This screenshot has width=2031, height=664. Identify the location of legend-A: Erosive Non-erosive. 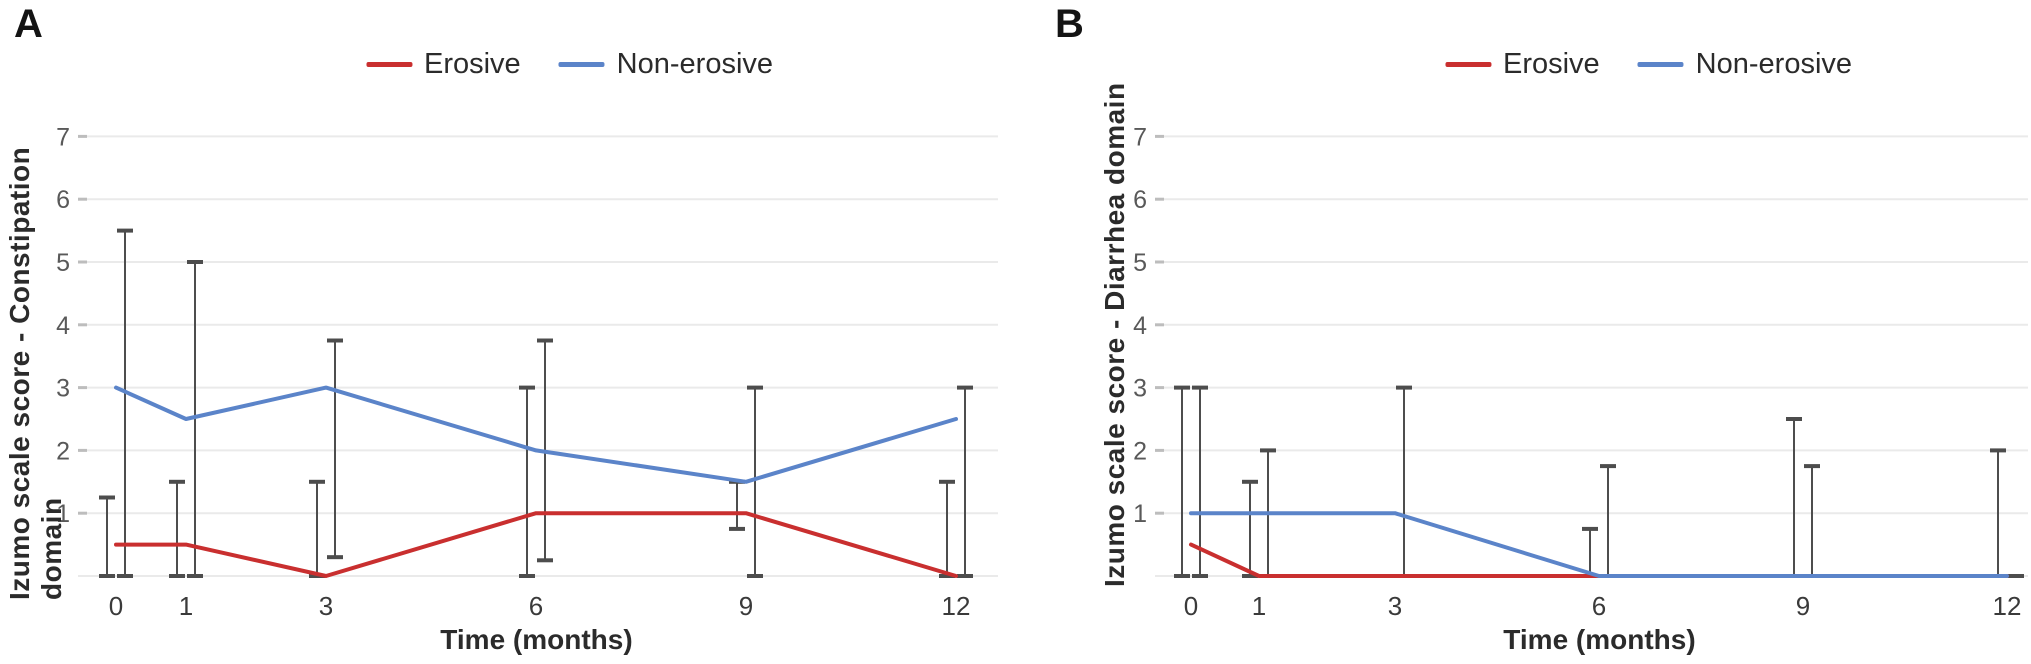
(569, 64).